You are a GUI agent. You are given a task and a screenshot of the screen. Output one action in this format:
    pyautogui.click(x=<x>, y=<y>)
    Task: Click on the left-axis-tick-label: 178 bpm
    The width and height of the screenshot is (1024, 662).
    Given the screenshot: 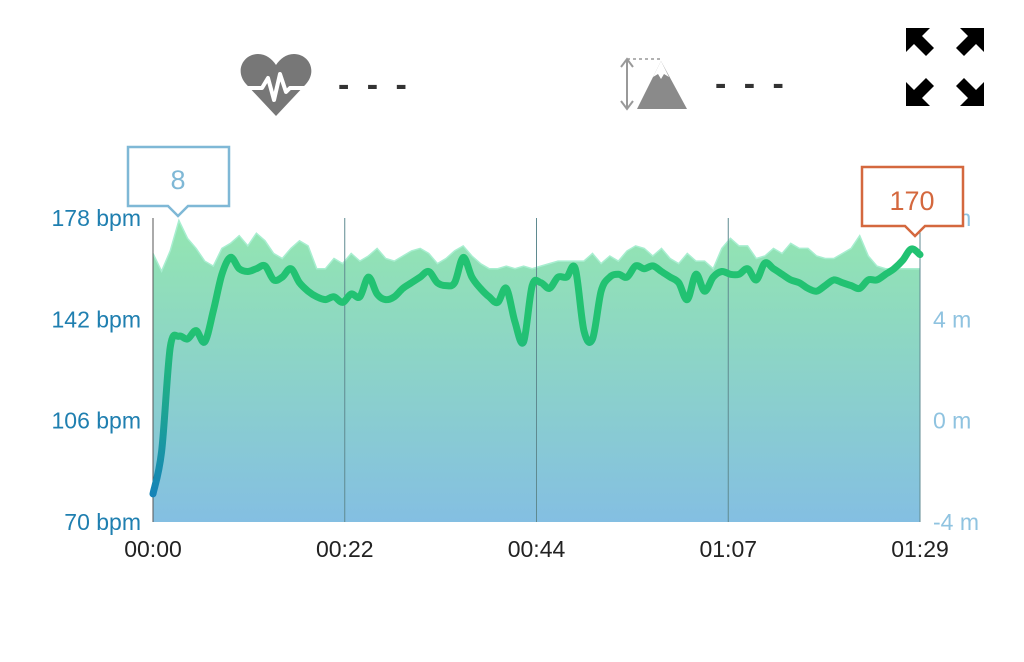 What is the action you would take?
    pyautogui.click(x=96, y=218)
    